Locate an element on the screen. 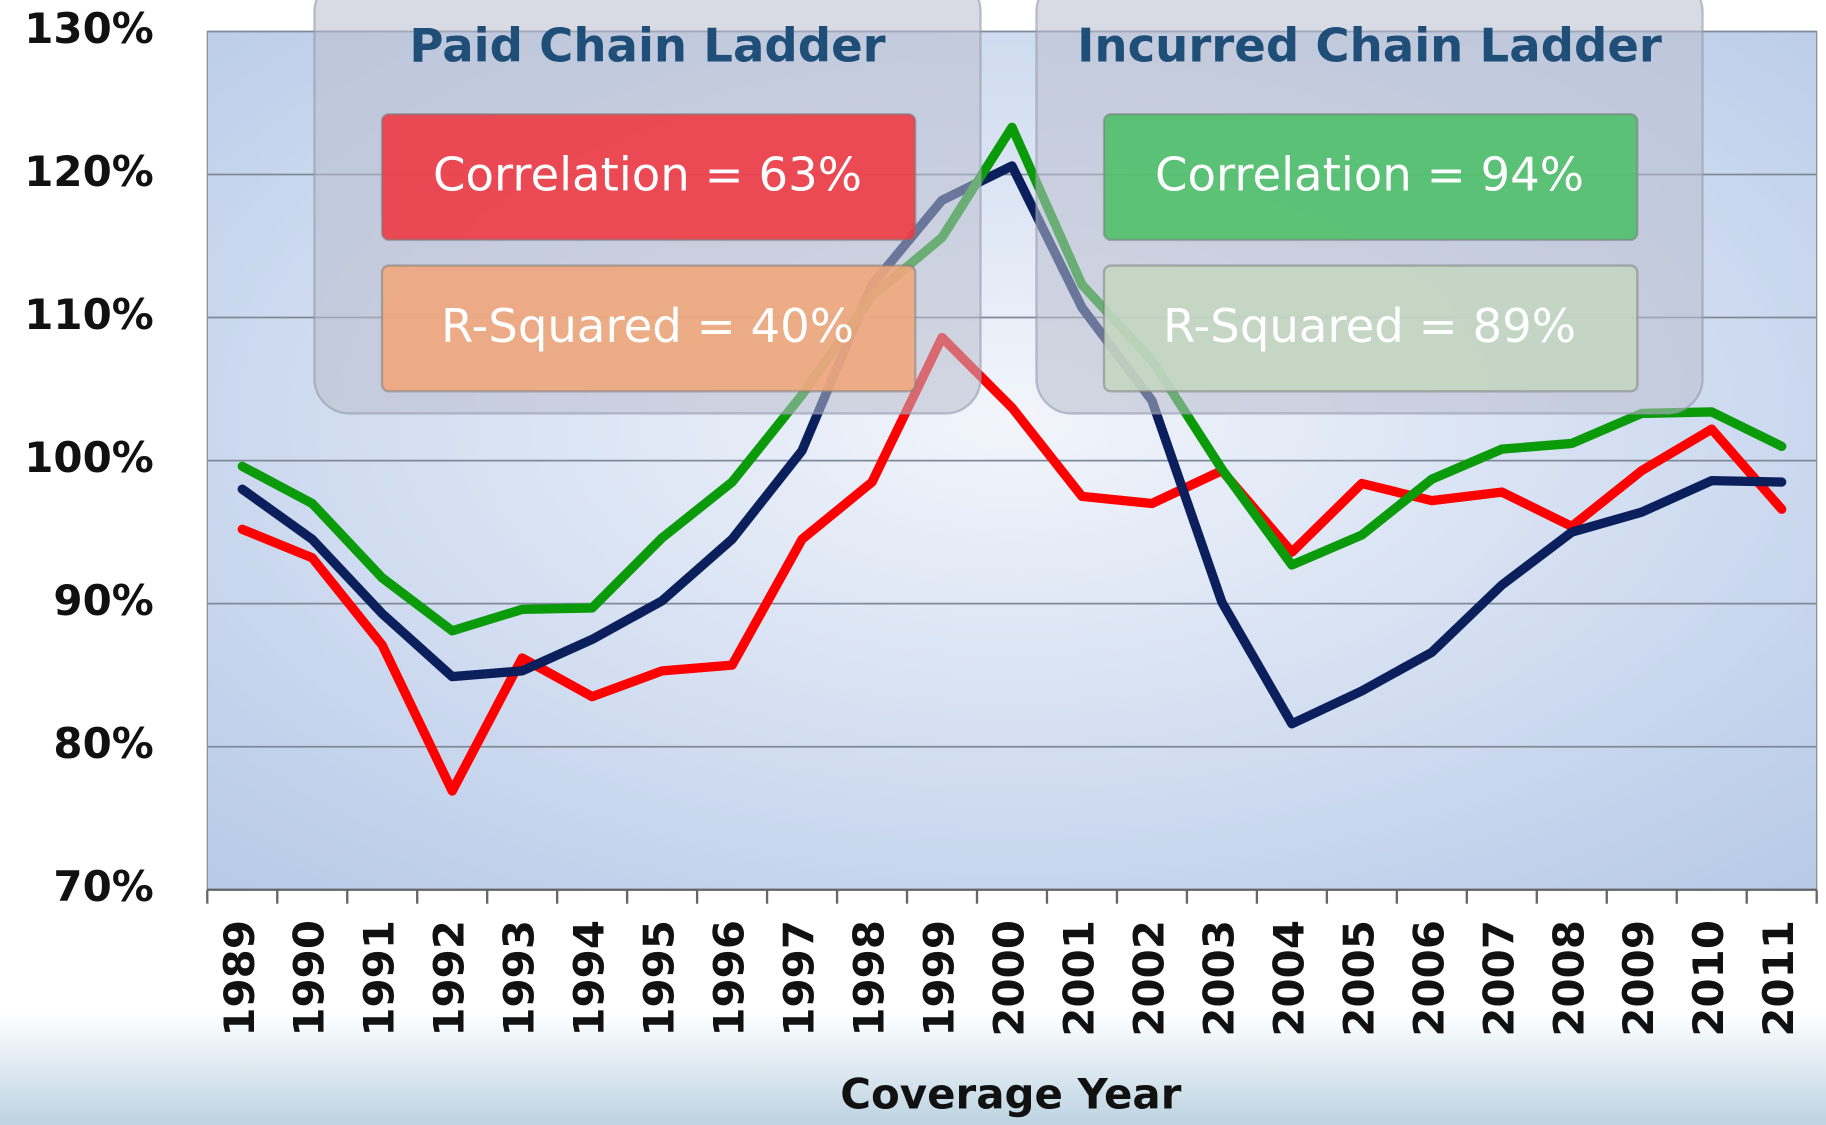  x-tick-label: 2006 is located at coordinates (1428, 978).